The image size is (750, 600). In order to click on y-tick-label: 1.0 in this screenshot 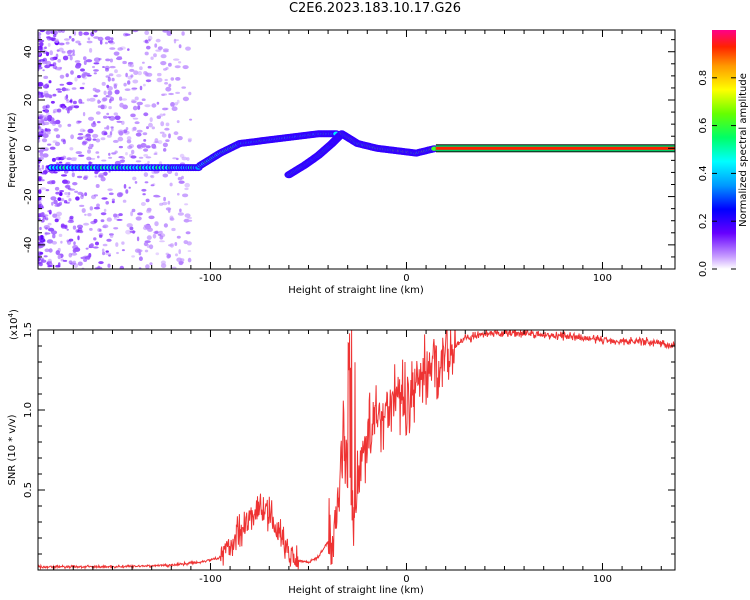, I will do `click(28, 410)`.